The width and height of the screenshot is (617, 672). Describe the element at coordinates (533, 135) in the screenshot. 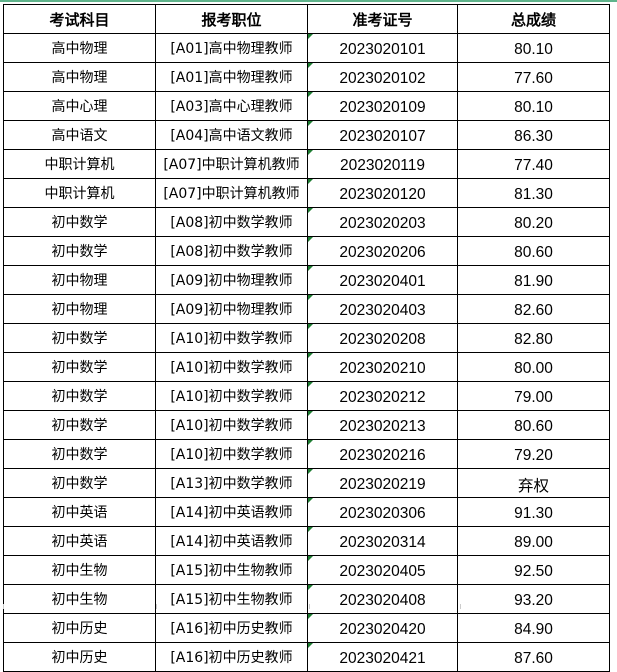

I see `score-cell: 86.30` at that location.